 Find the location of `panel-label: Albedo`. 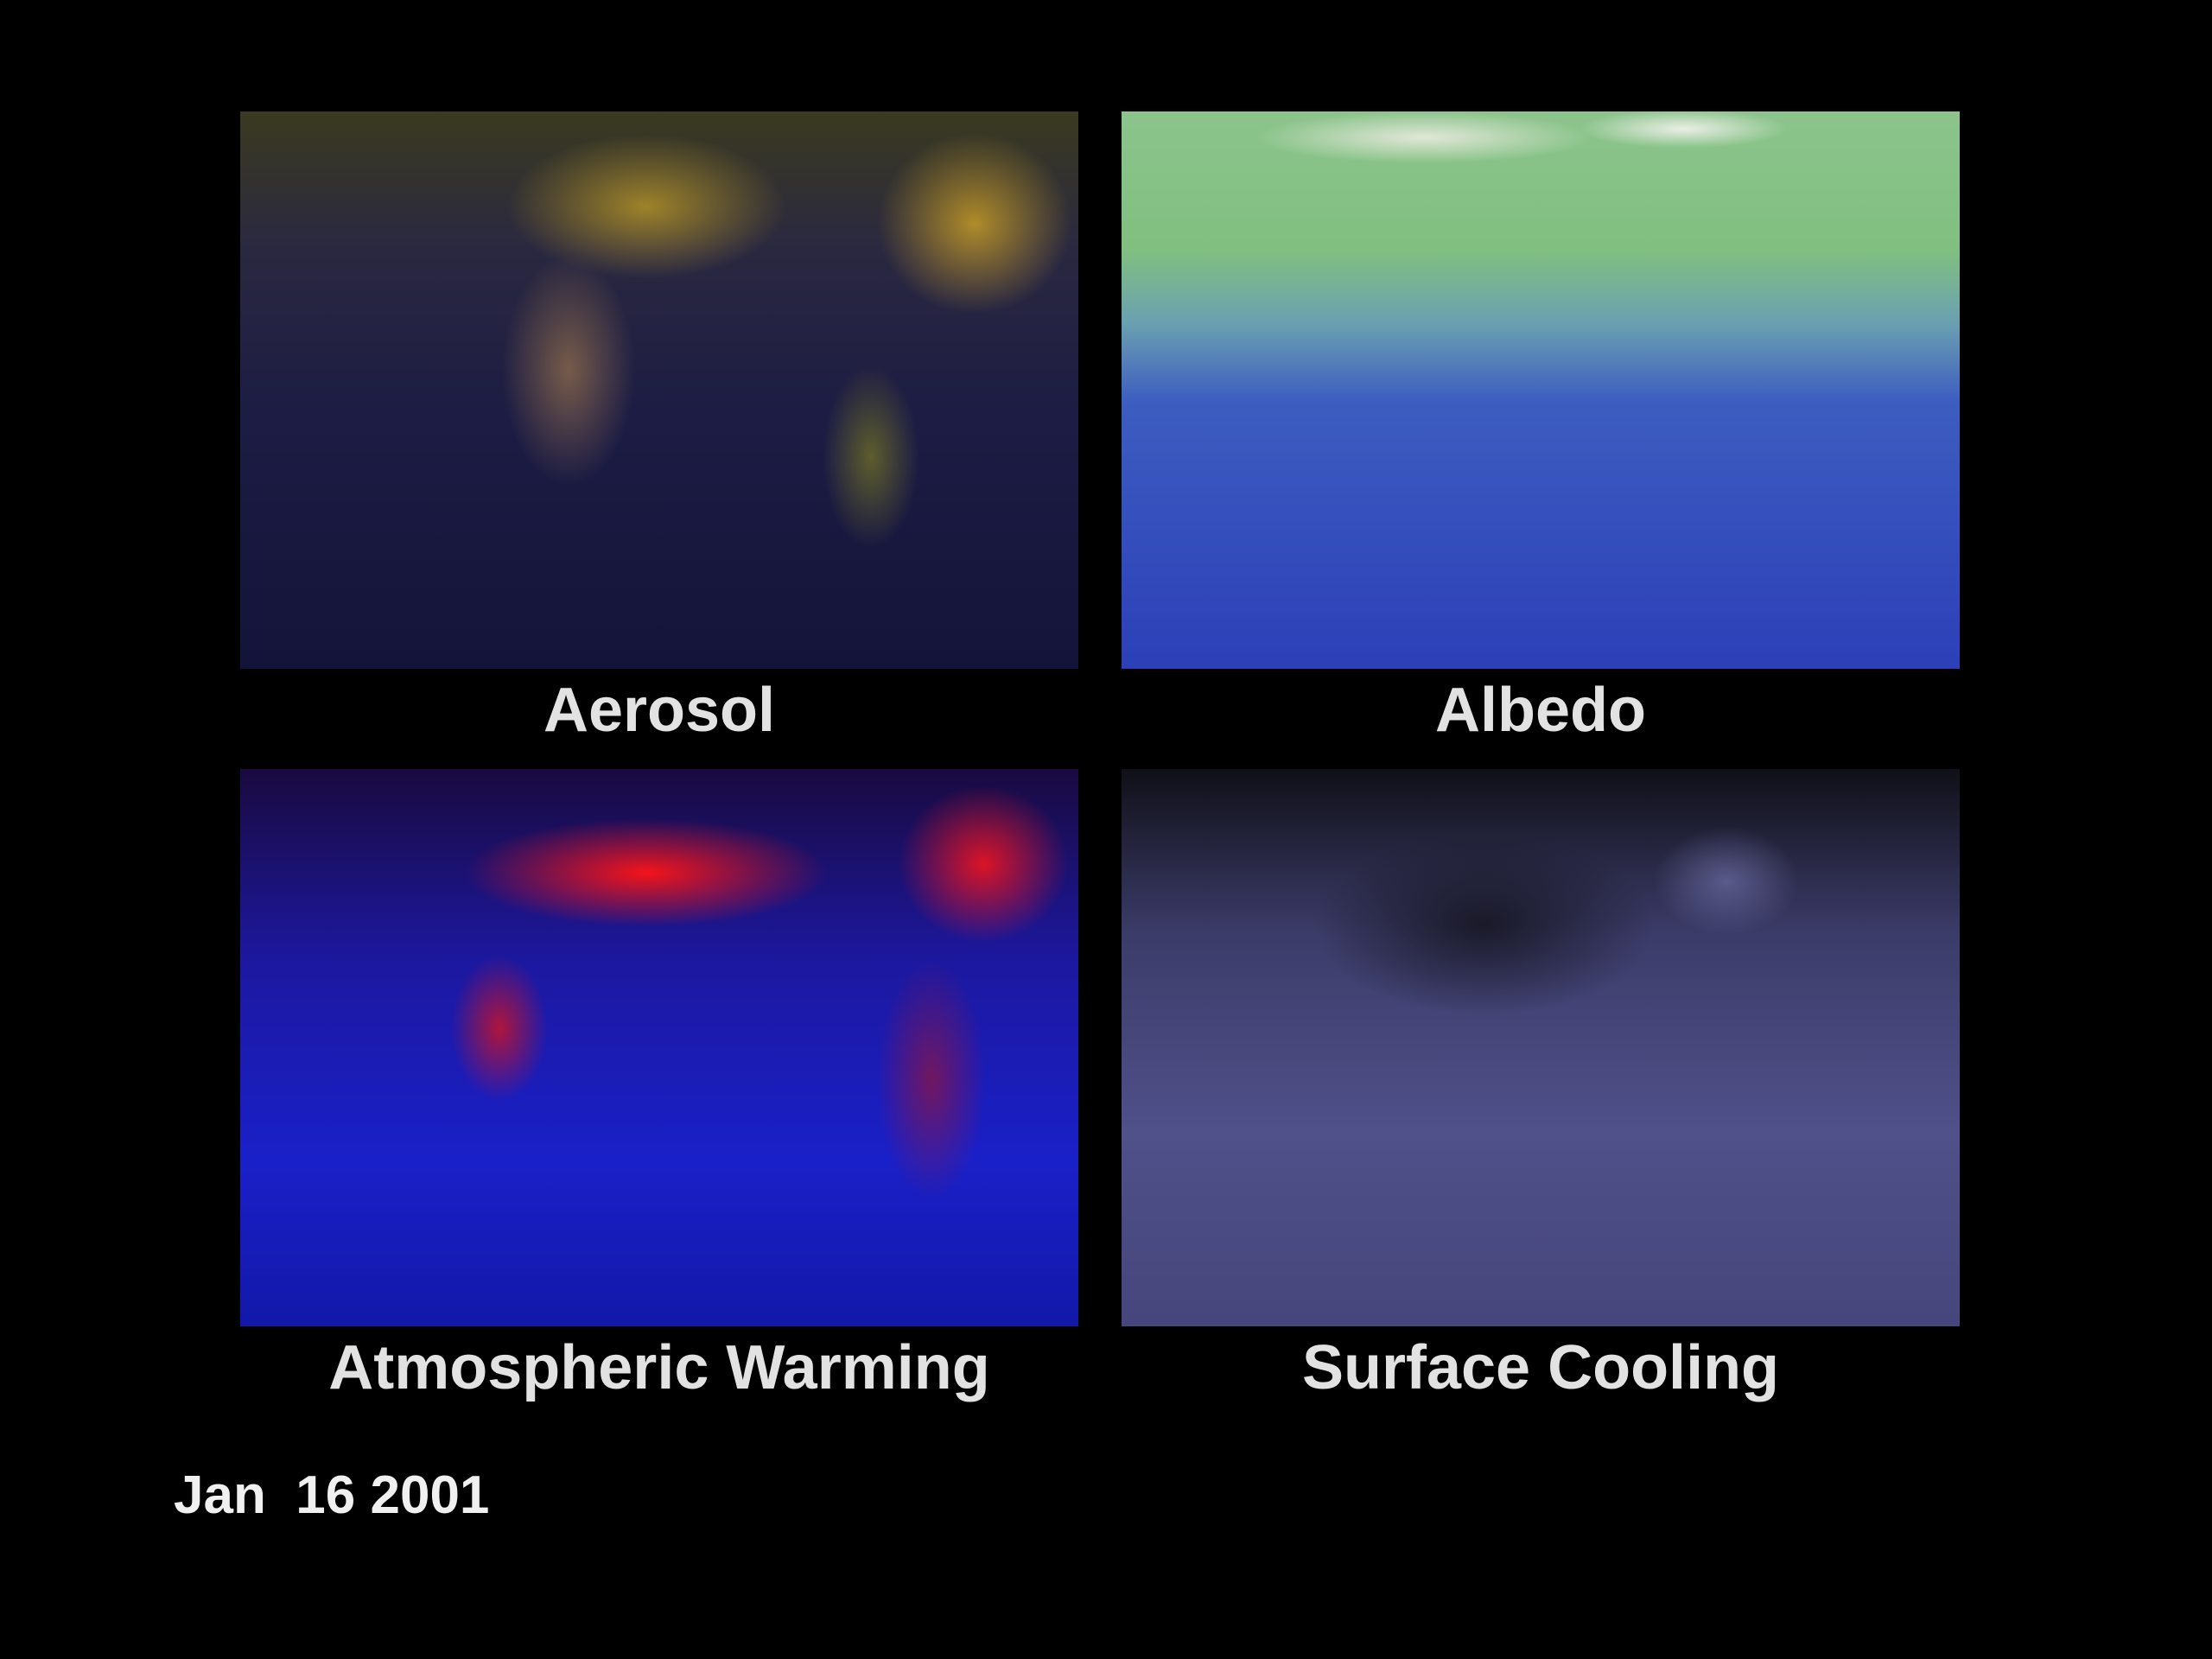

panel-label: Albedo is located at coordinates (1540, 710).